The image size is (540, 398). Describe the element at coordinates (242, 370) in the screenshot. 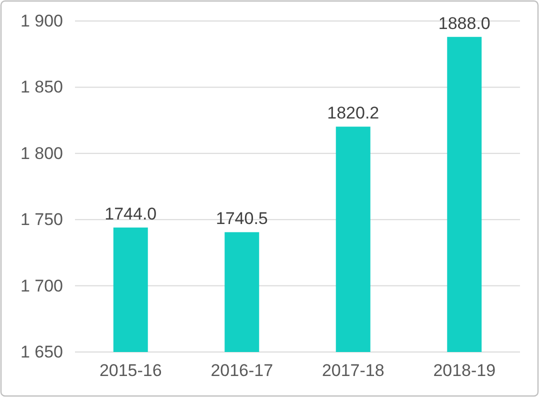

I see `x-tick-label: 2016-17` at that location.